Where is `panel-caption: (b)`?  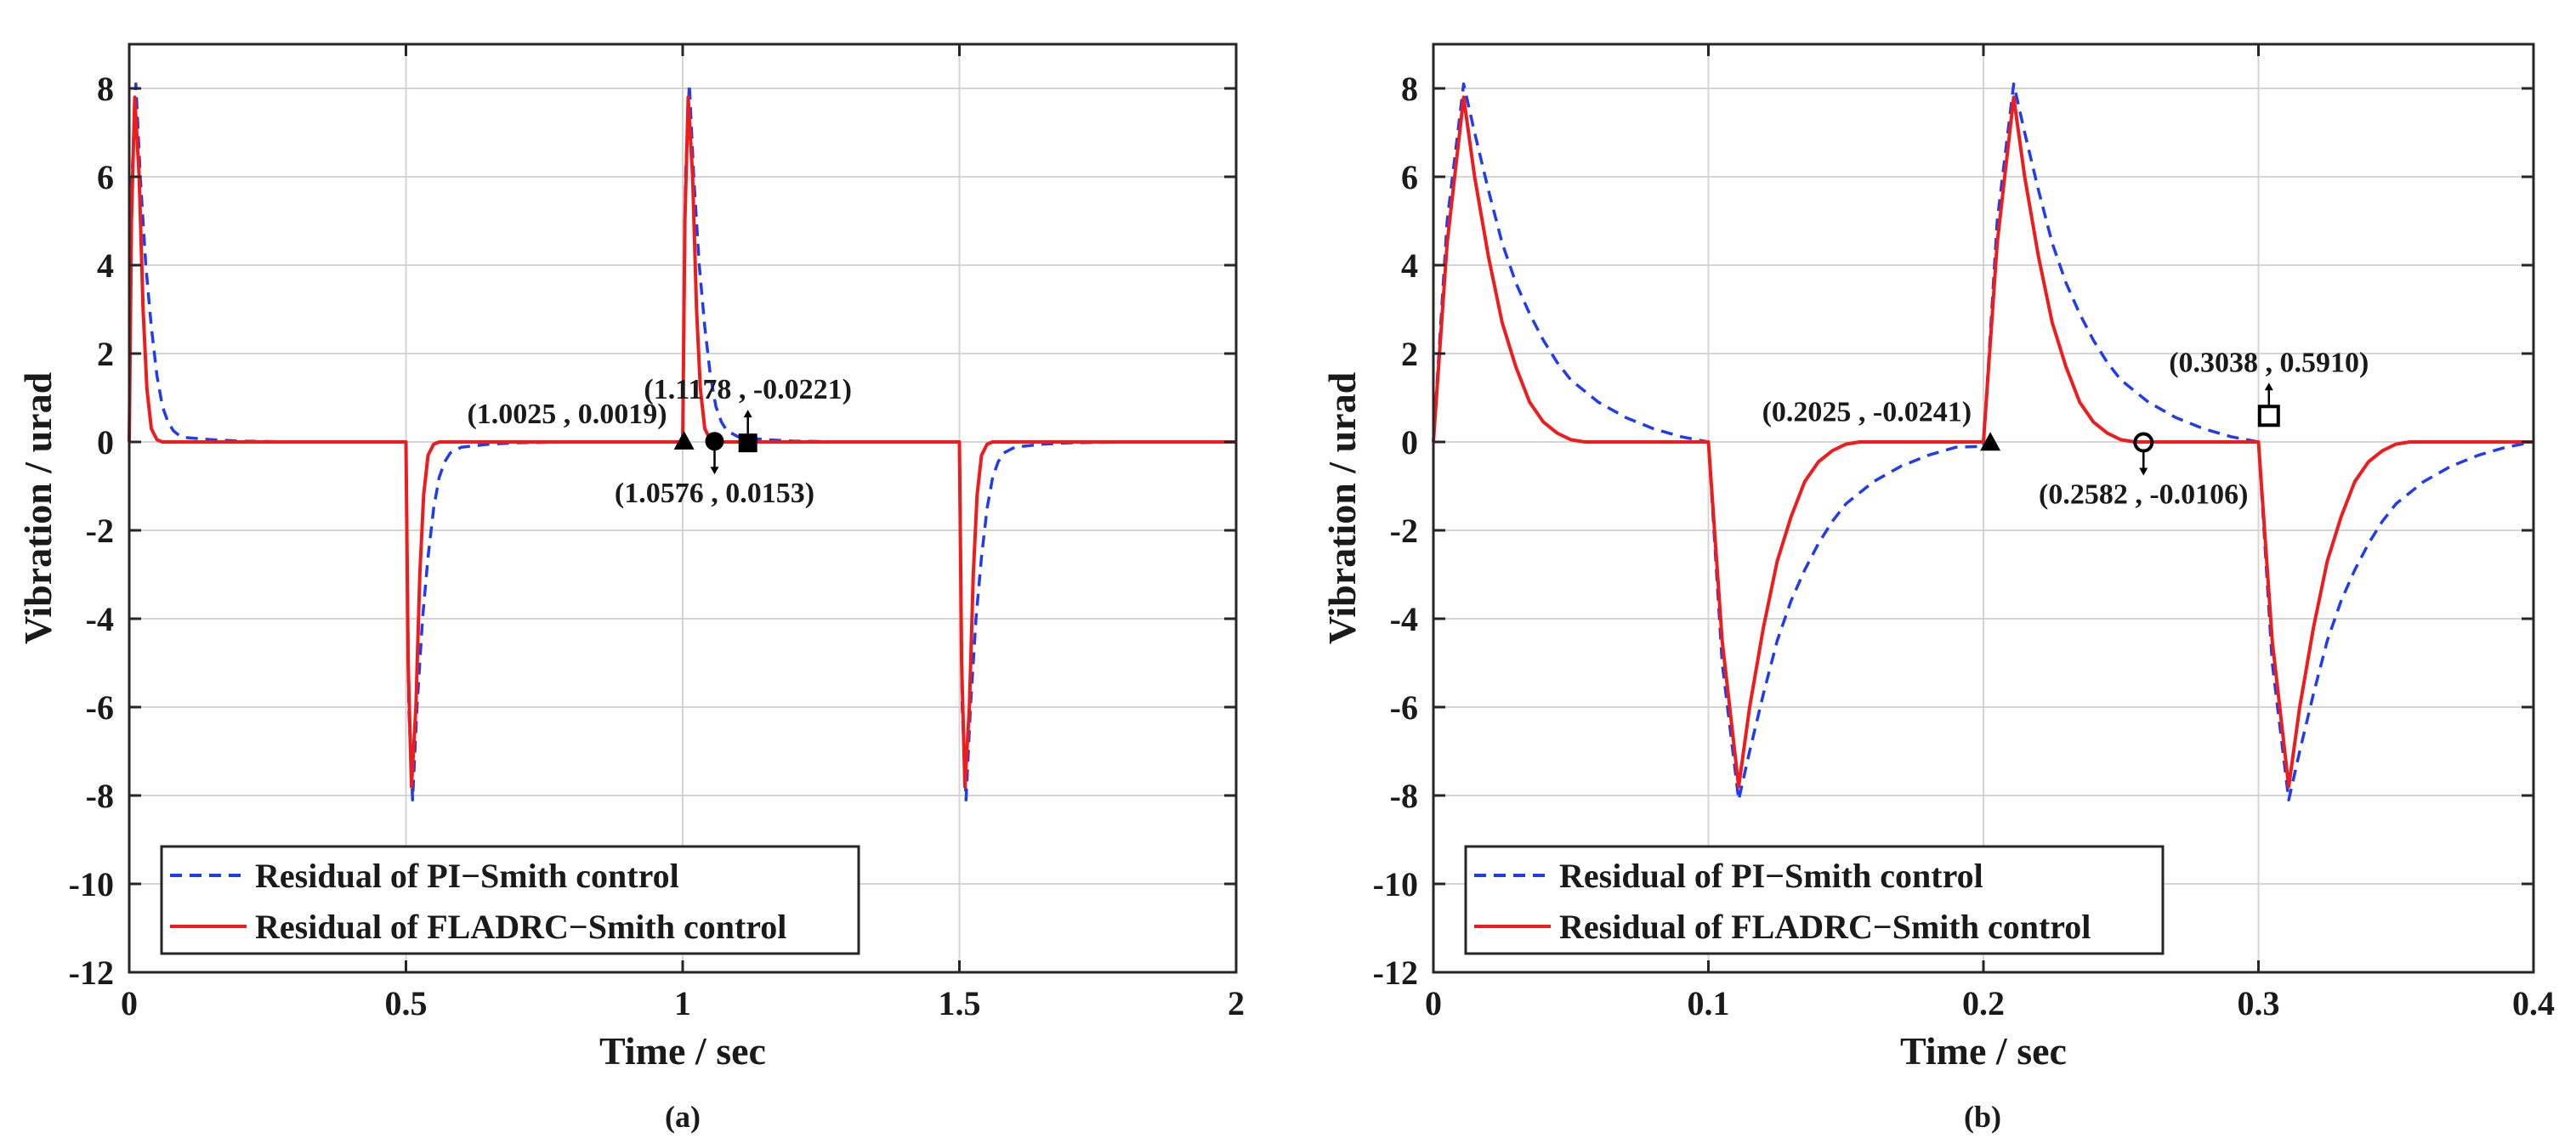 panel-caption: (b) is located at coordinates (1983, 1117).